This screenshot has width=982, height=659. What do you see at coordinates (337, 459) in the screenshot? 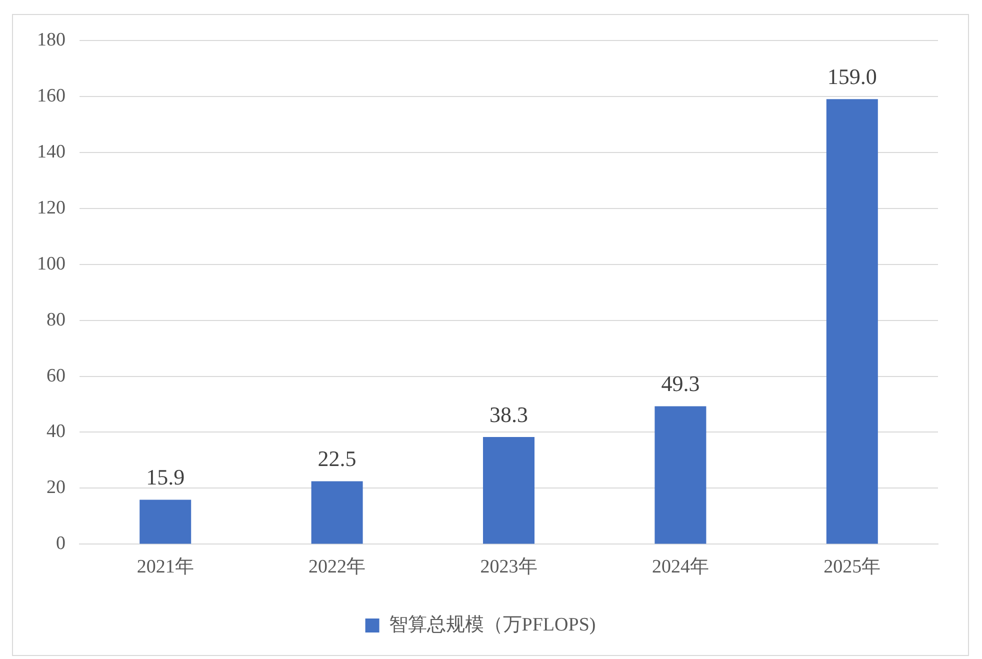
I see `text: 22.5` at bounding box center [337, 459].